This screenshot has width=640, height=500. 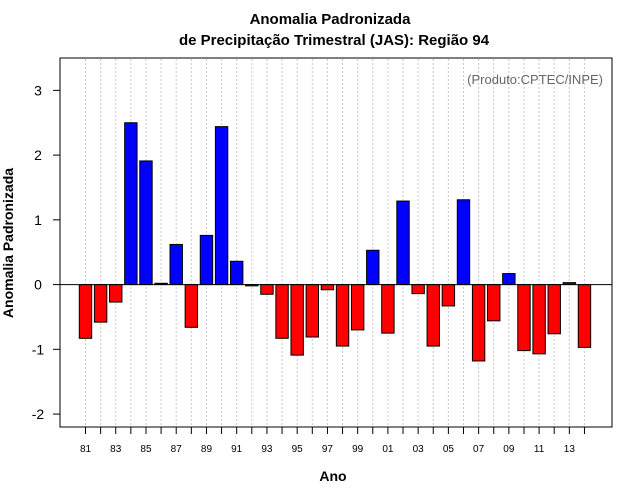 What do you see at coordinates (449, 449) in the screenshot?
I see `x-tick-label: 05` at bounding box center [449, 449].